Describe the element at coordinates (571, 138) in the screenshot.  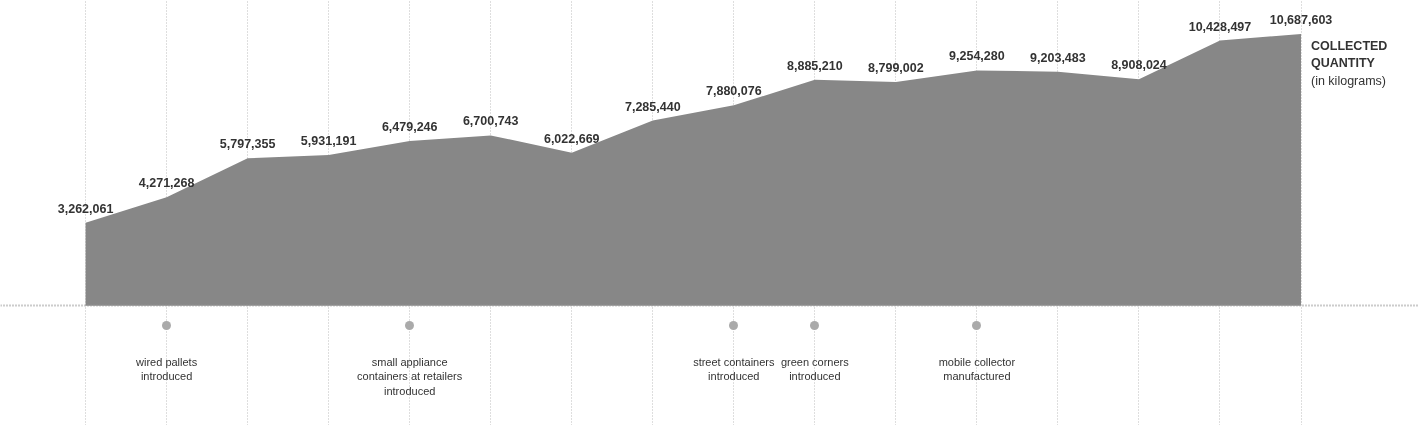
I see `data-label: 6,022,669` at that location.